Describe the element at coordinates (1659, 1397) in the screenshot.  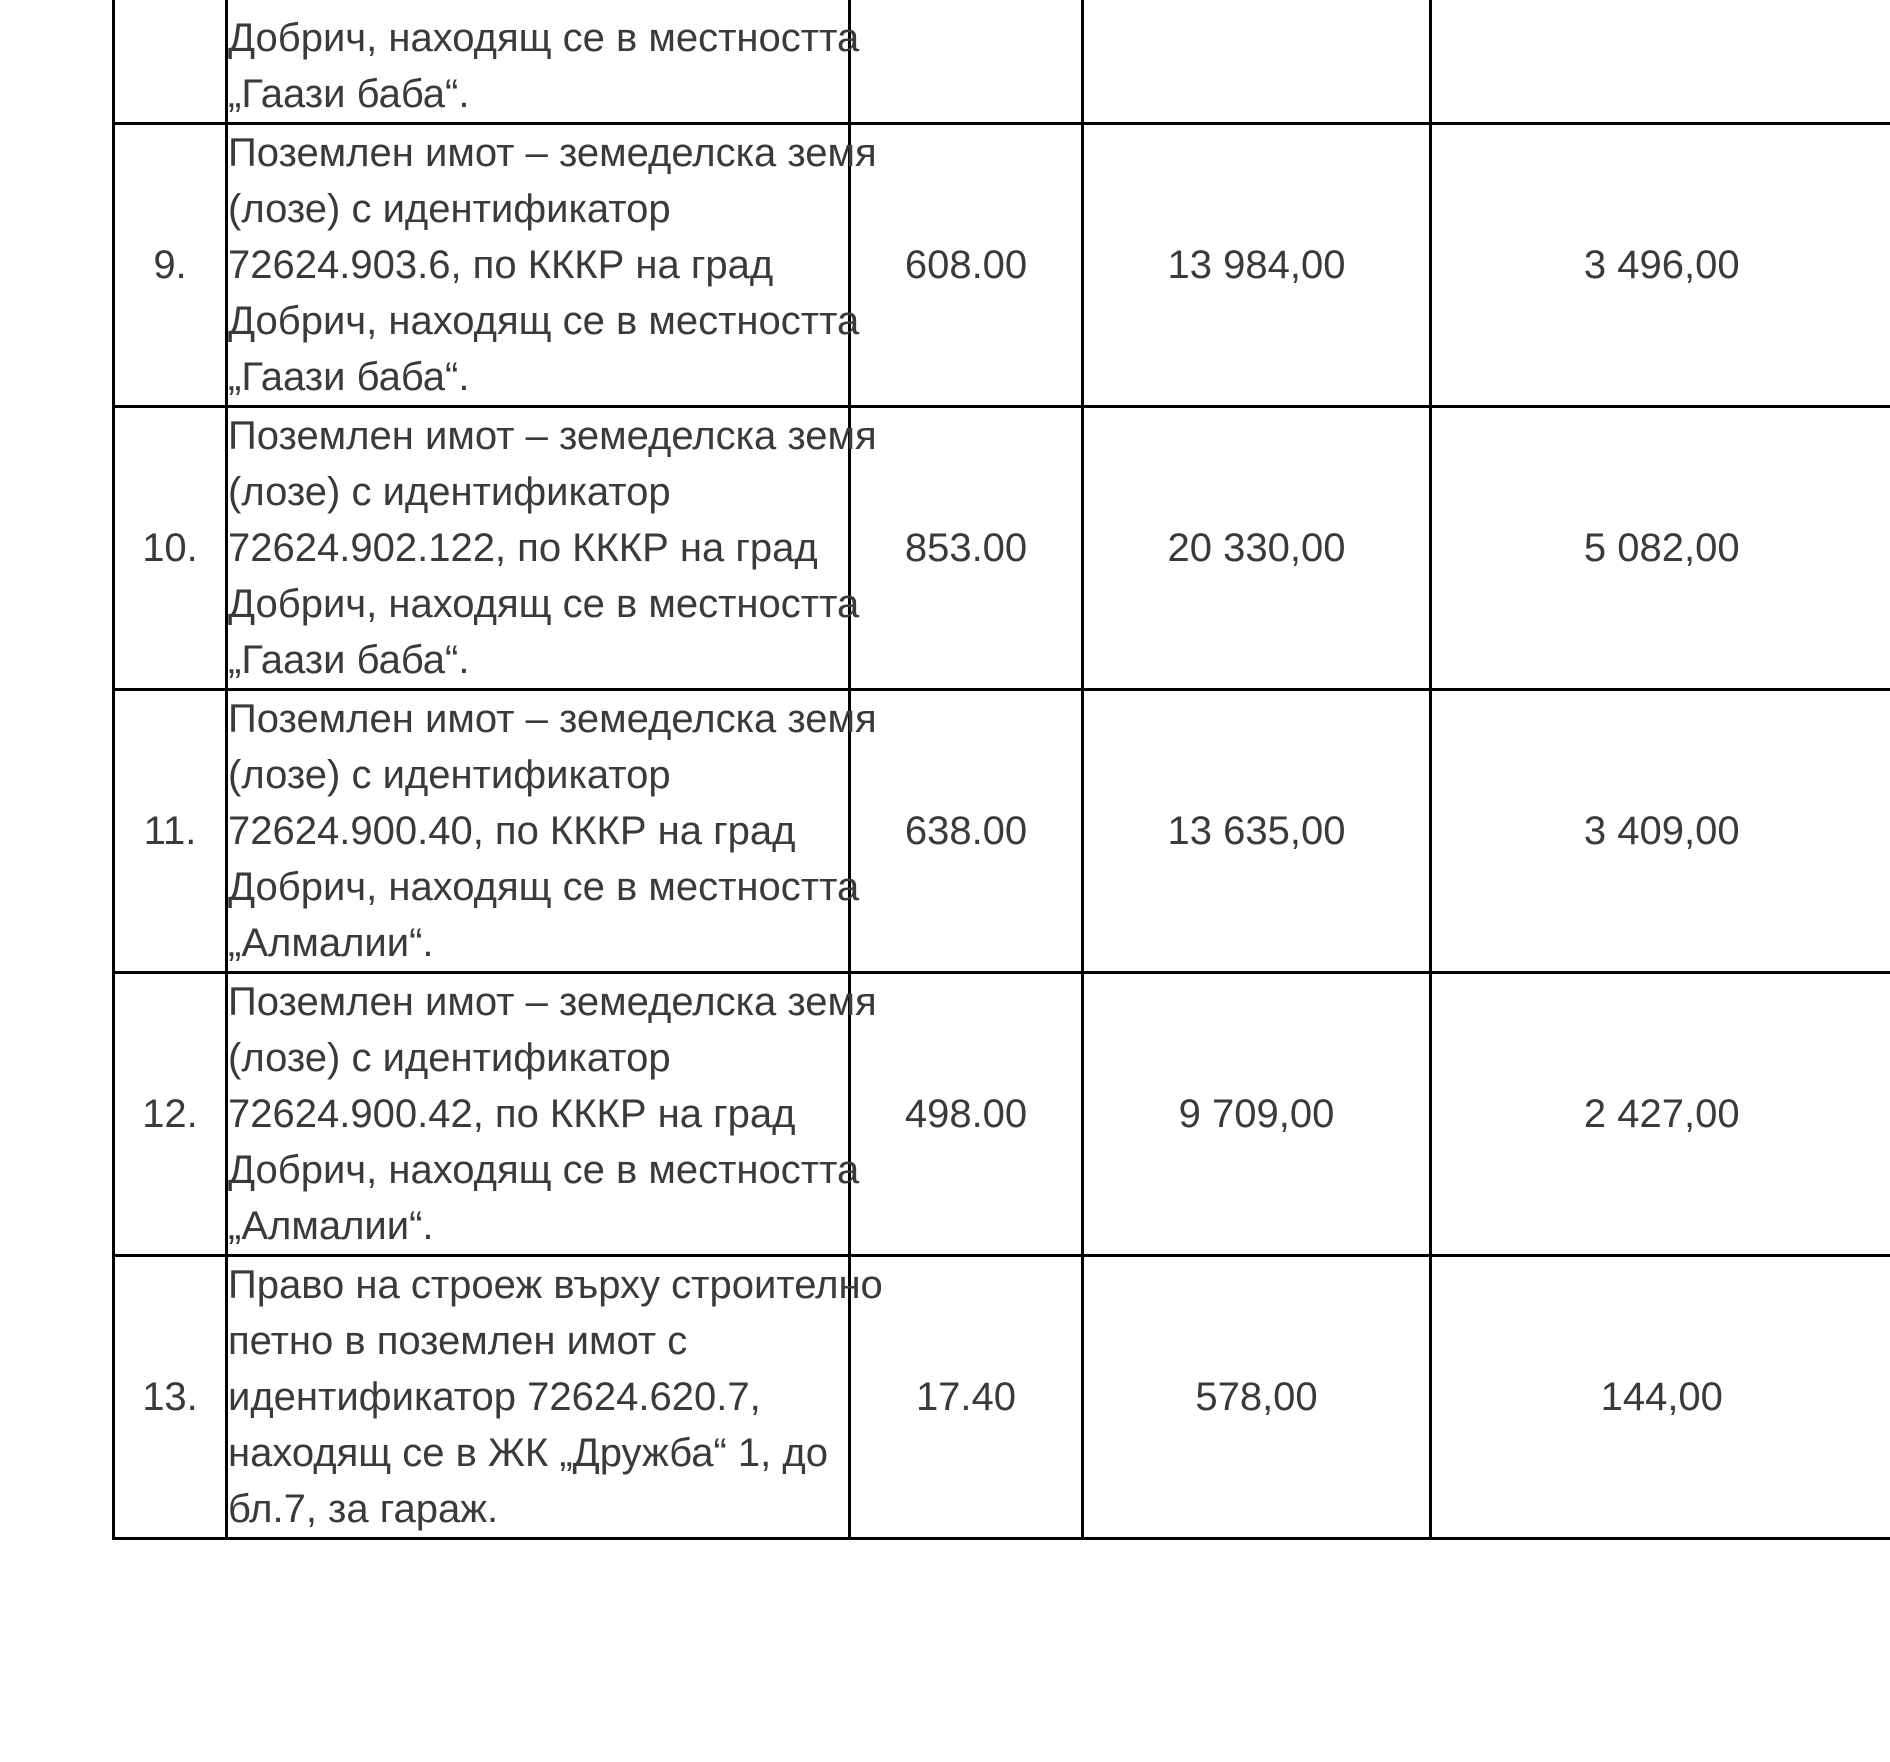
I see `row-value2-cell: 144,00` at that location.